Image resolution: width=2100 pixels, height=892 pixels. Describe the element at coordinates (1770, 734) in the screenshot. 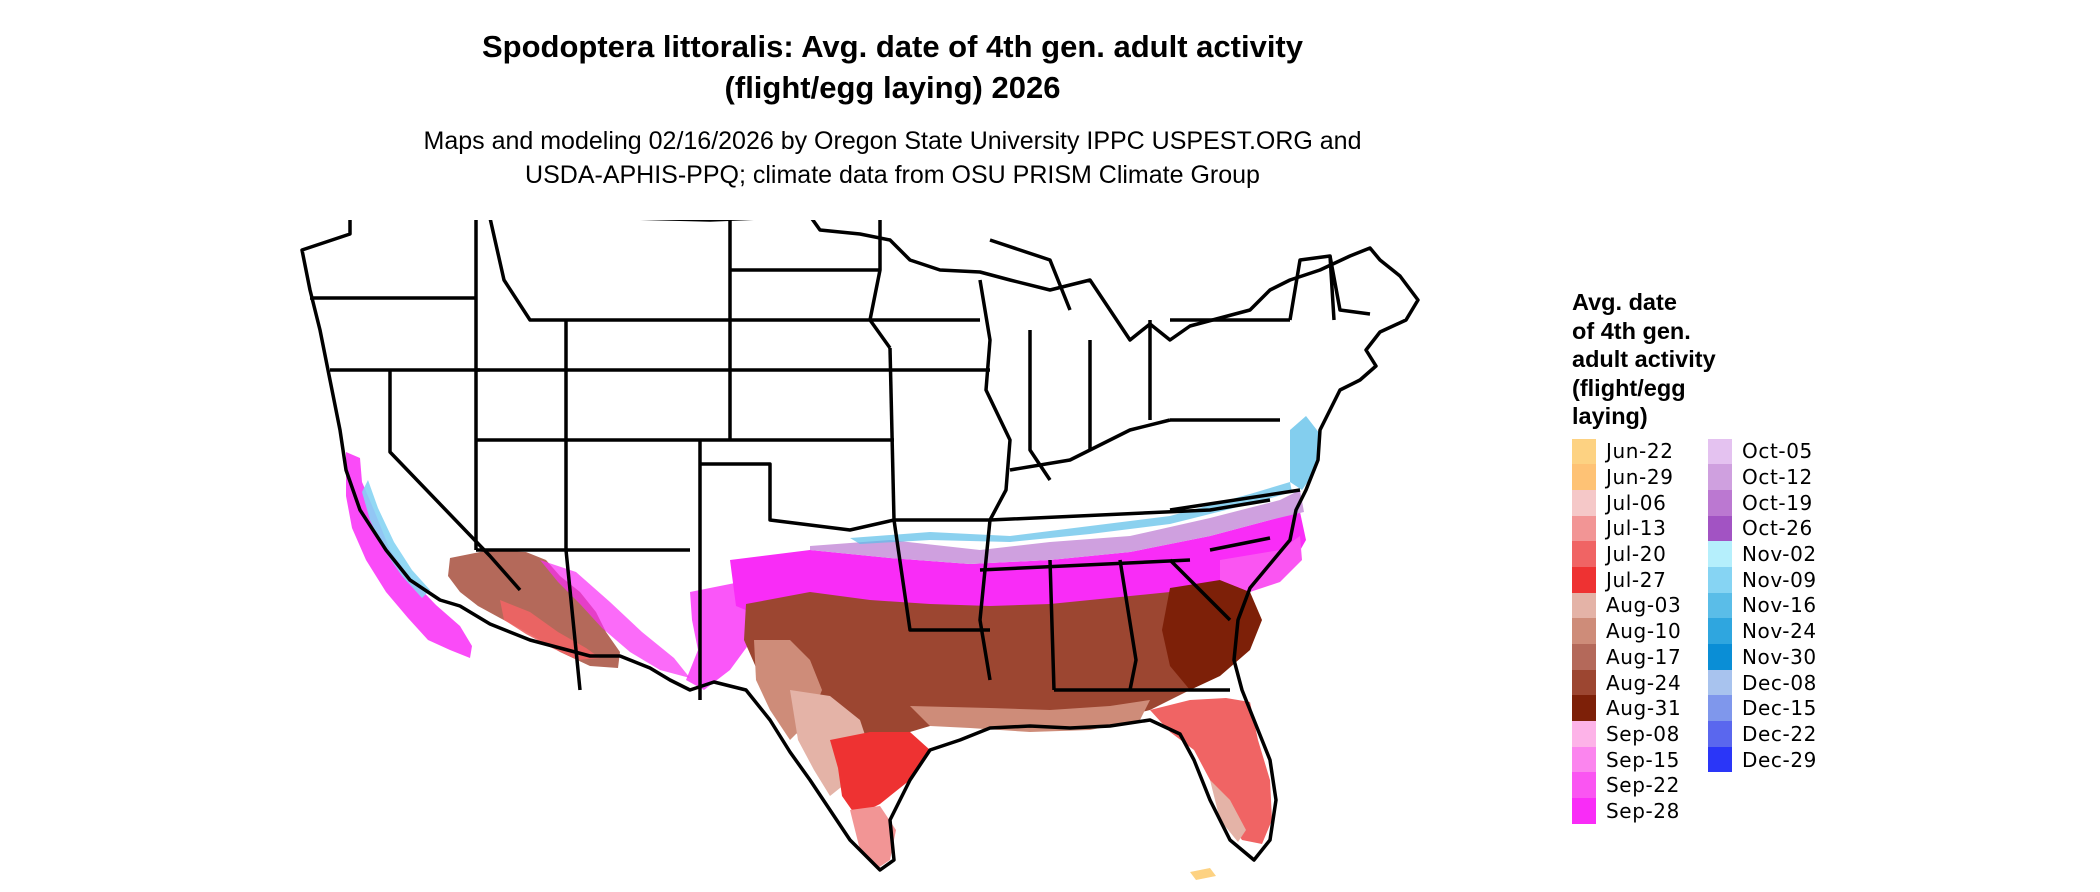

I see `legend-item: Dec-22` at that location.